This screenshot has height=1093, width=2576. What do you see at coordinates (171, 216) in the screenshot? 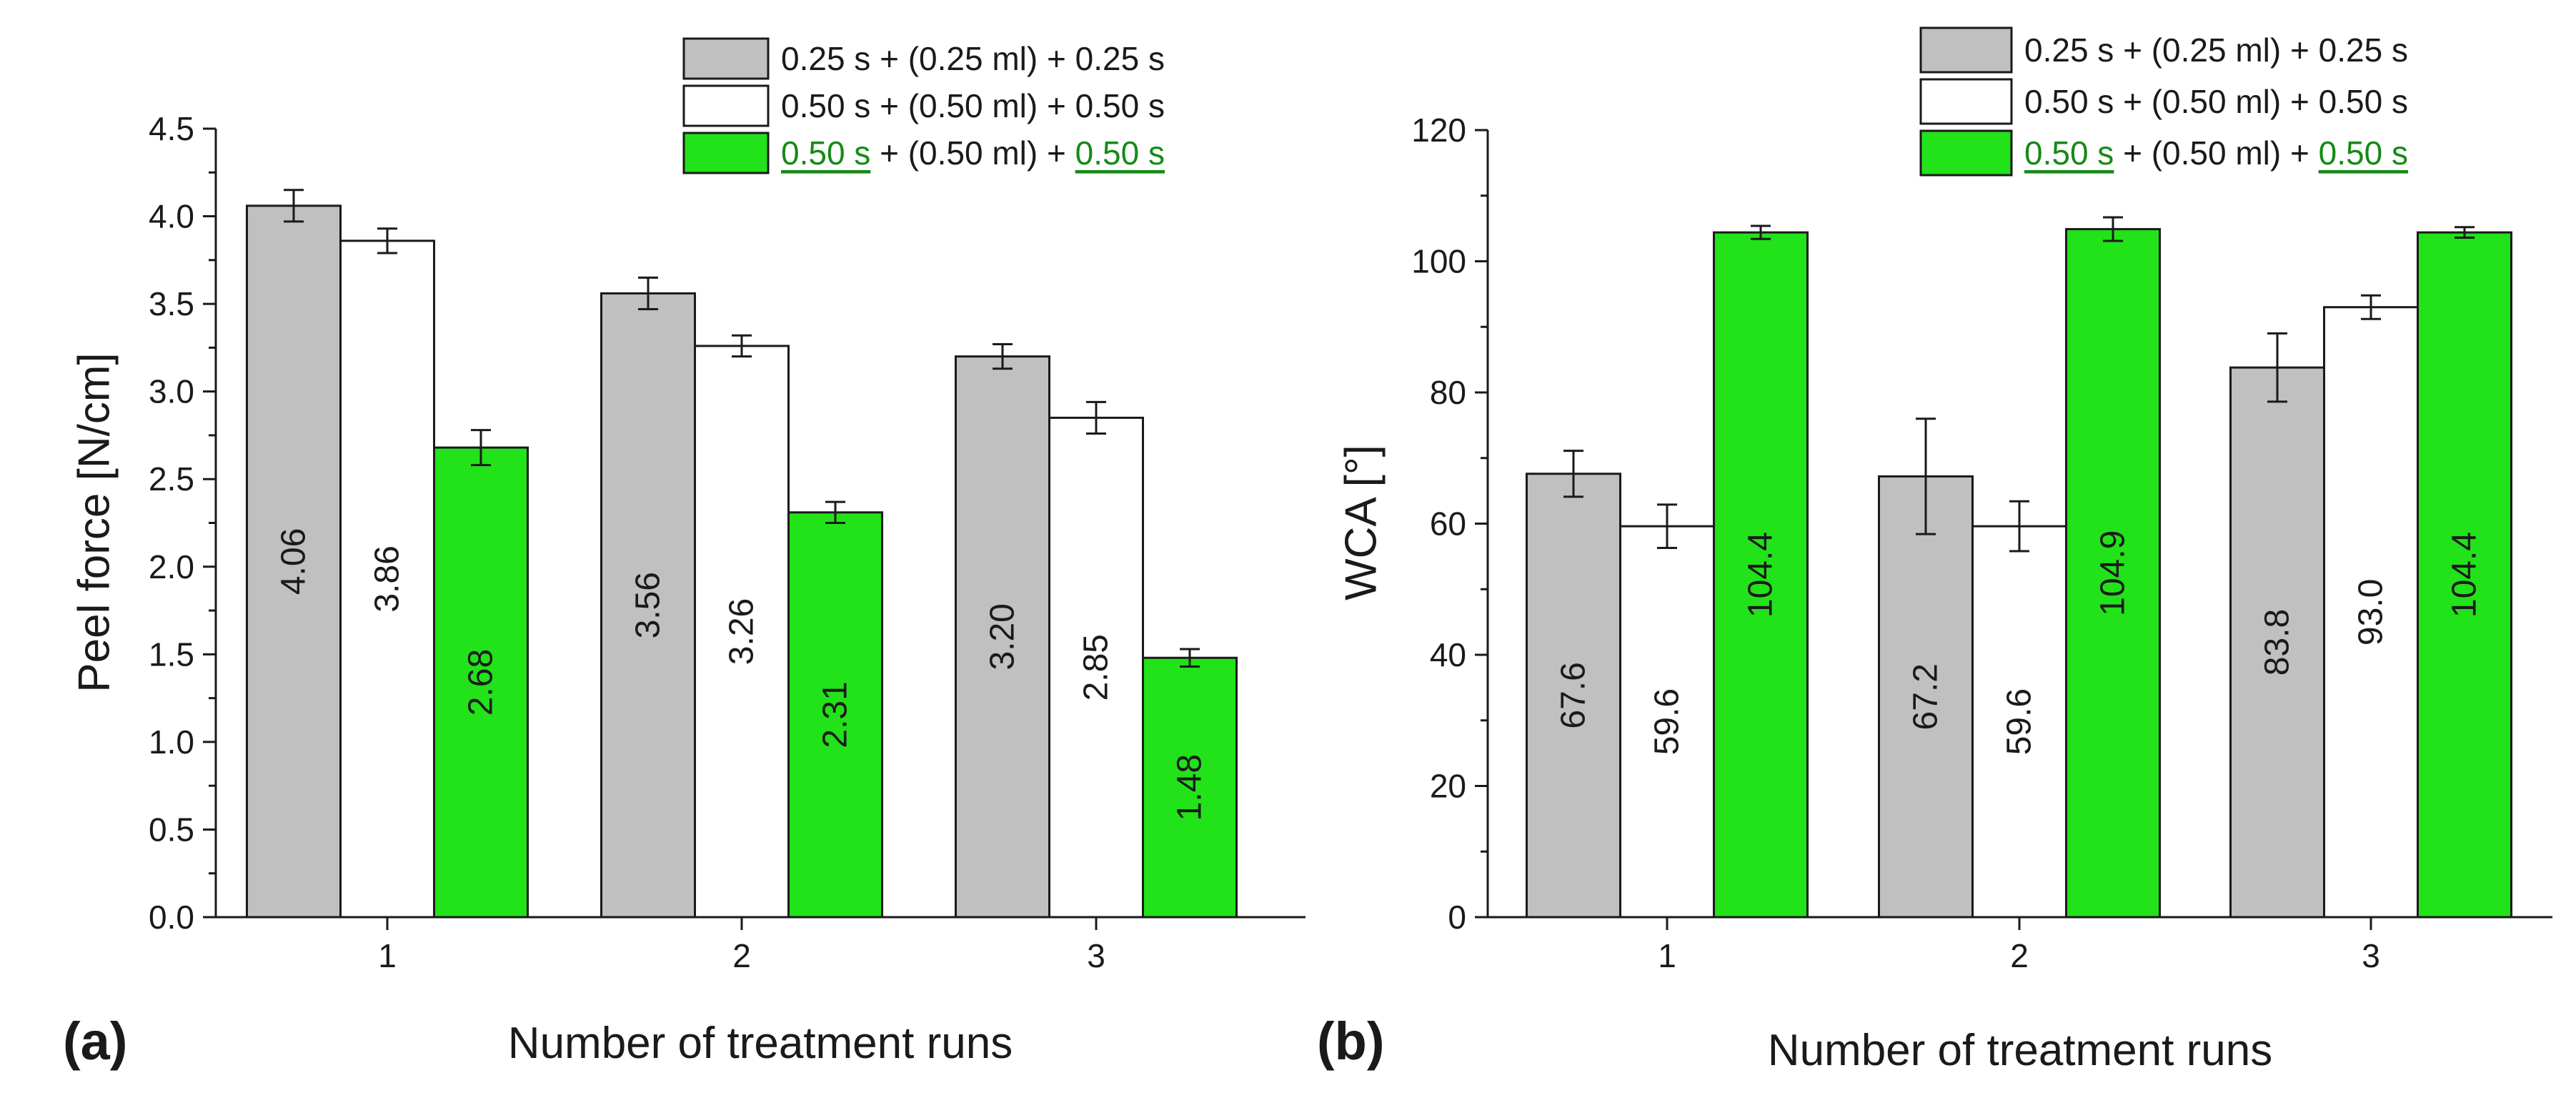
I see `y-tick-label: 4.0` at bounding box center [171, 216].